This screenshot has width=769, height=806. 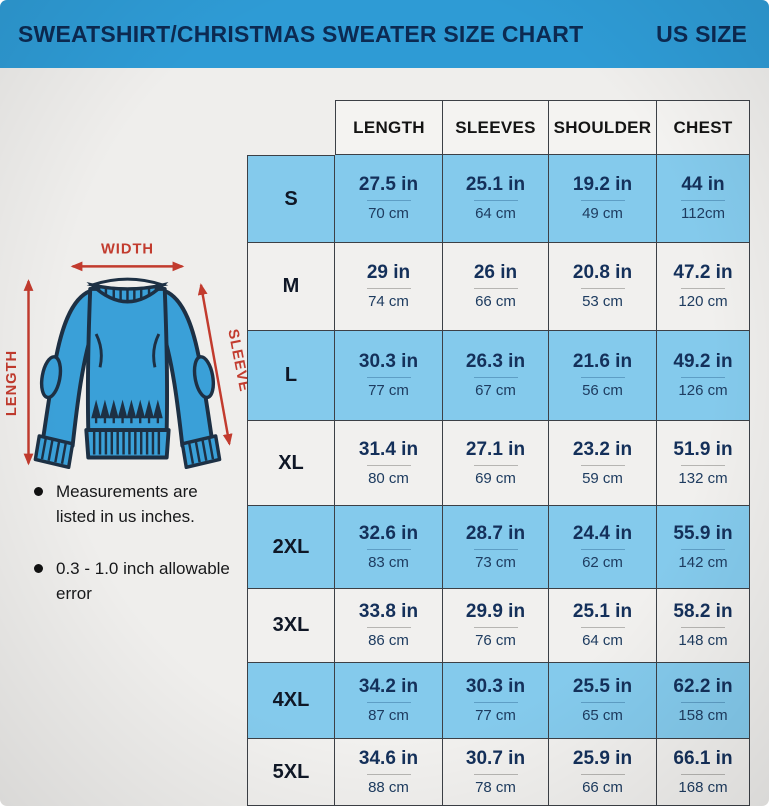 I want to click on cm-value: 59 cm, so click(x=602, y=478).